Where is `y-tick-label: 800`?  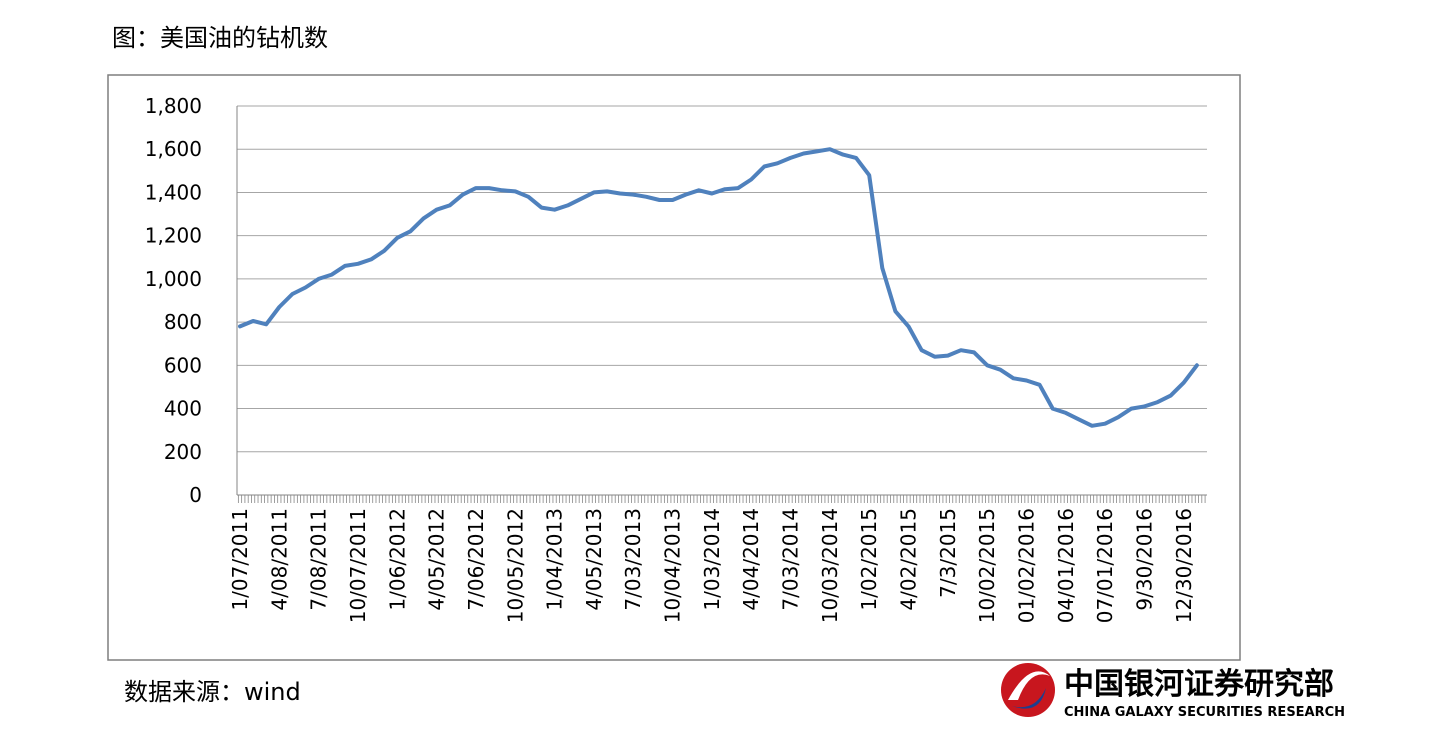
y-tick-label: 800 is located at coordinates (183, 322).